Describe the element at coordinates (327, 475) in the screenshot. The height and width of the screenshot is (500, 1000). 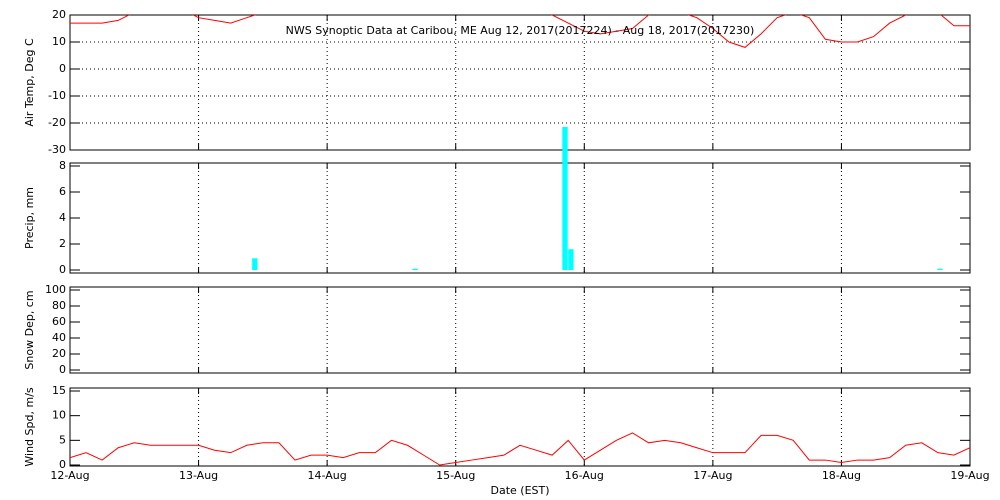
I see `x-tick-label: 14-Aug` at that location.